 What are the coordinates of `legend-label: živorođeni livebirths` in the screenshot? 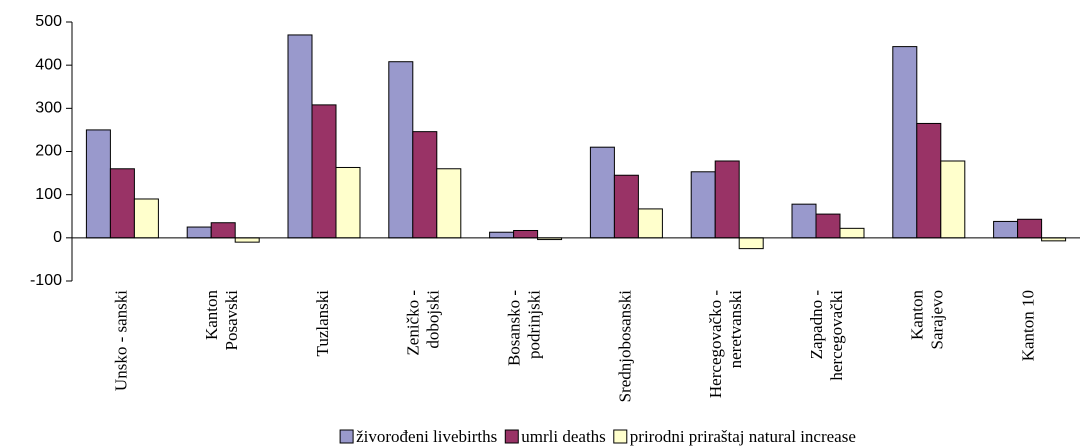 It's located at (426, 436).